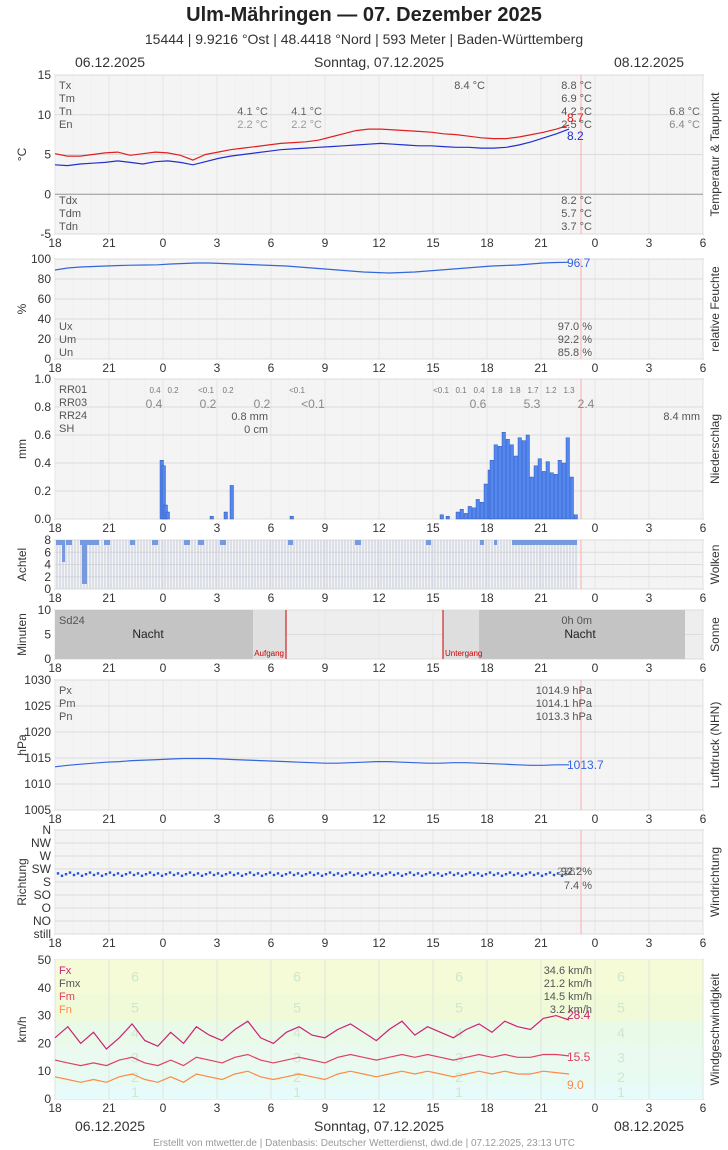 The width and height of the screenshot is (728, 1150). What do you see at coordinates (715, 449) in the screenshot?
I see `panel-side-label: Niederschlag` at bounding box center [715, 449].